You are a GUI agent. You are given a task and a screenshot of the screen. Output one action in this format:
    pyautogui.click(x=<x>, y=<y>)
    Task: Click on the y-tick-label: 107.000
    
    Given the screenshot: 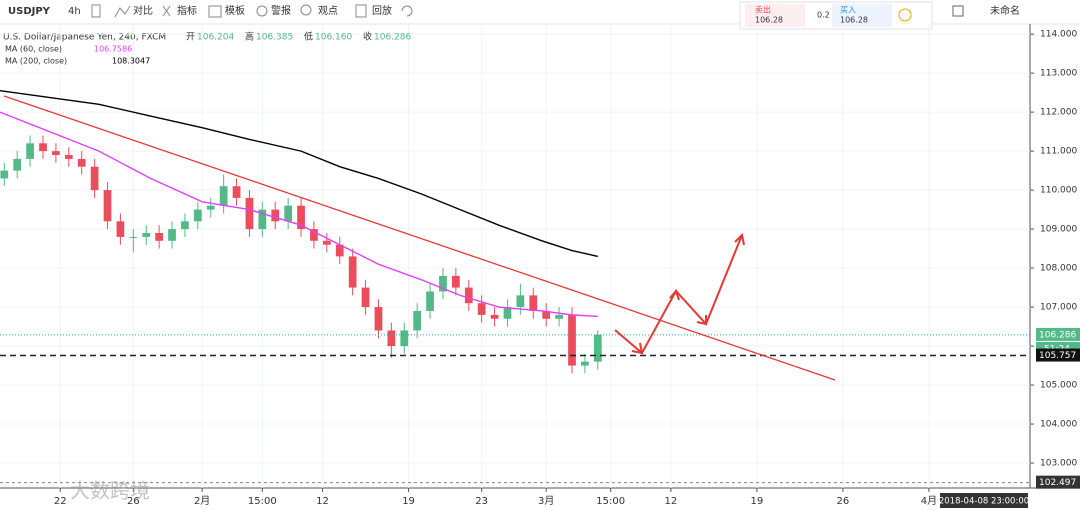 What is the action you would take?
    pyautogui.click(x=1058, y=308)
    